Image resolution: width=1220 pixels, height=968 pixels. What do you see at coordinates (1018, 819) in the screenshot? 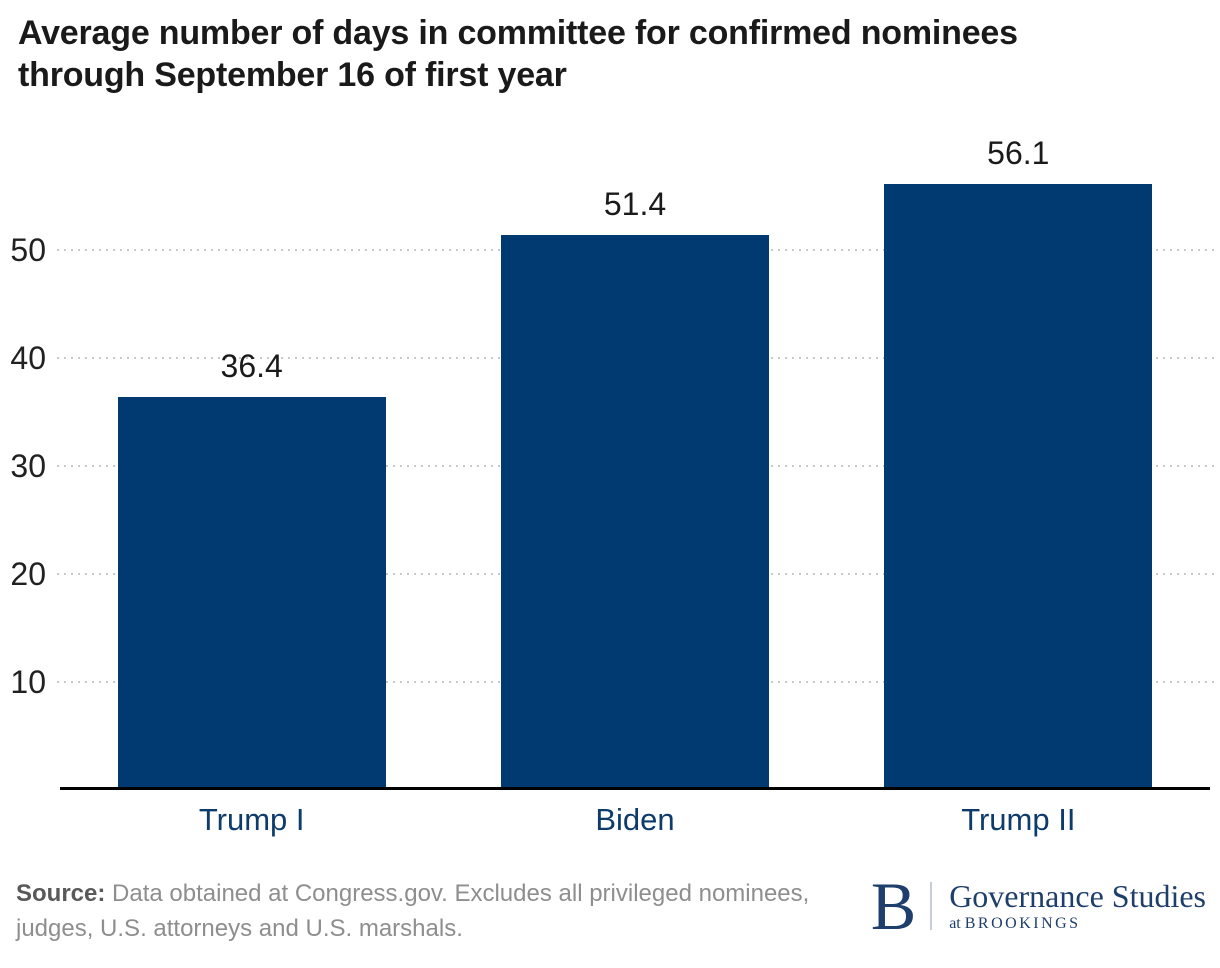
I see `x-axis-category-label: Trump II` at bounding box center [1018, 819].